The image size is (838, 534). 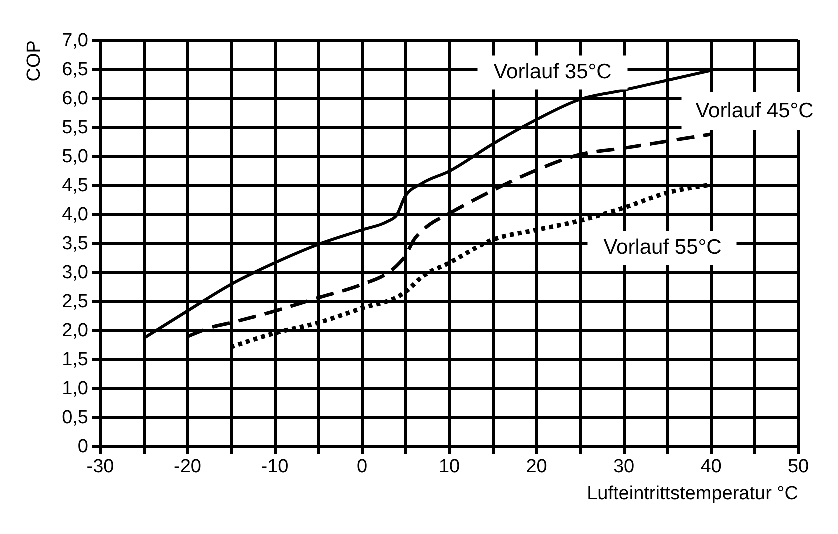 I want to click on x-tick-label: 50, so click(x=799, y=467).